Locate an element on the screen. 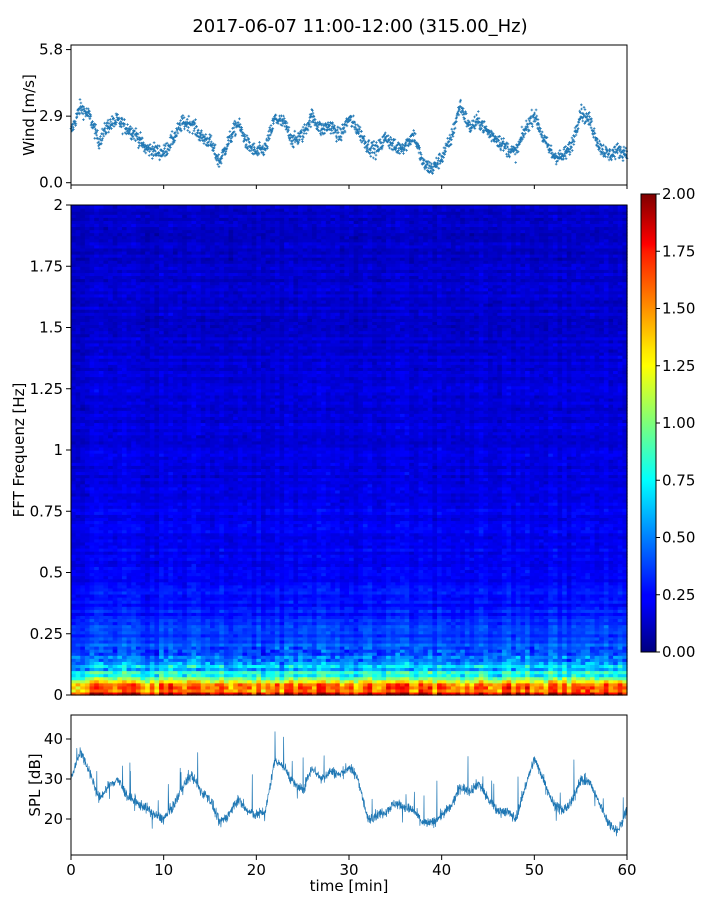 This screenshot has height=900, width=720. figure-title: 2017-06-07 11:00-12:00 (315.00_Hz) is located at coordinates (359, 26).